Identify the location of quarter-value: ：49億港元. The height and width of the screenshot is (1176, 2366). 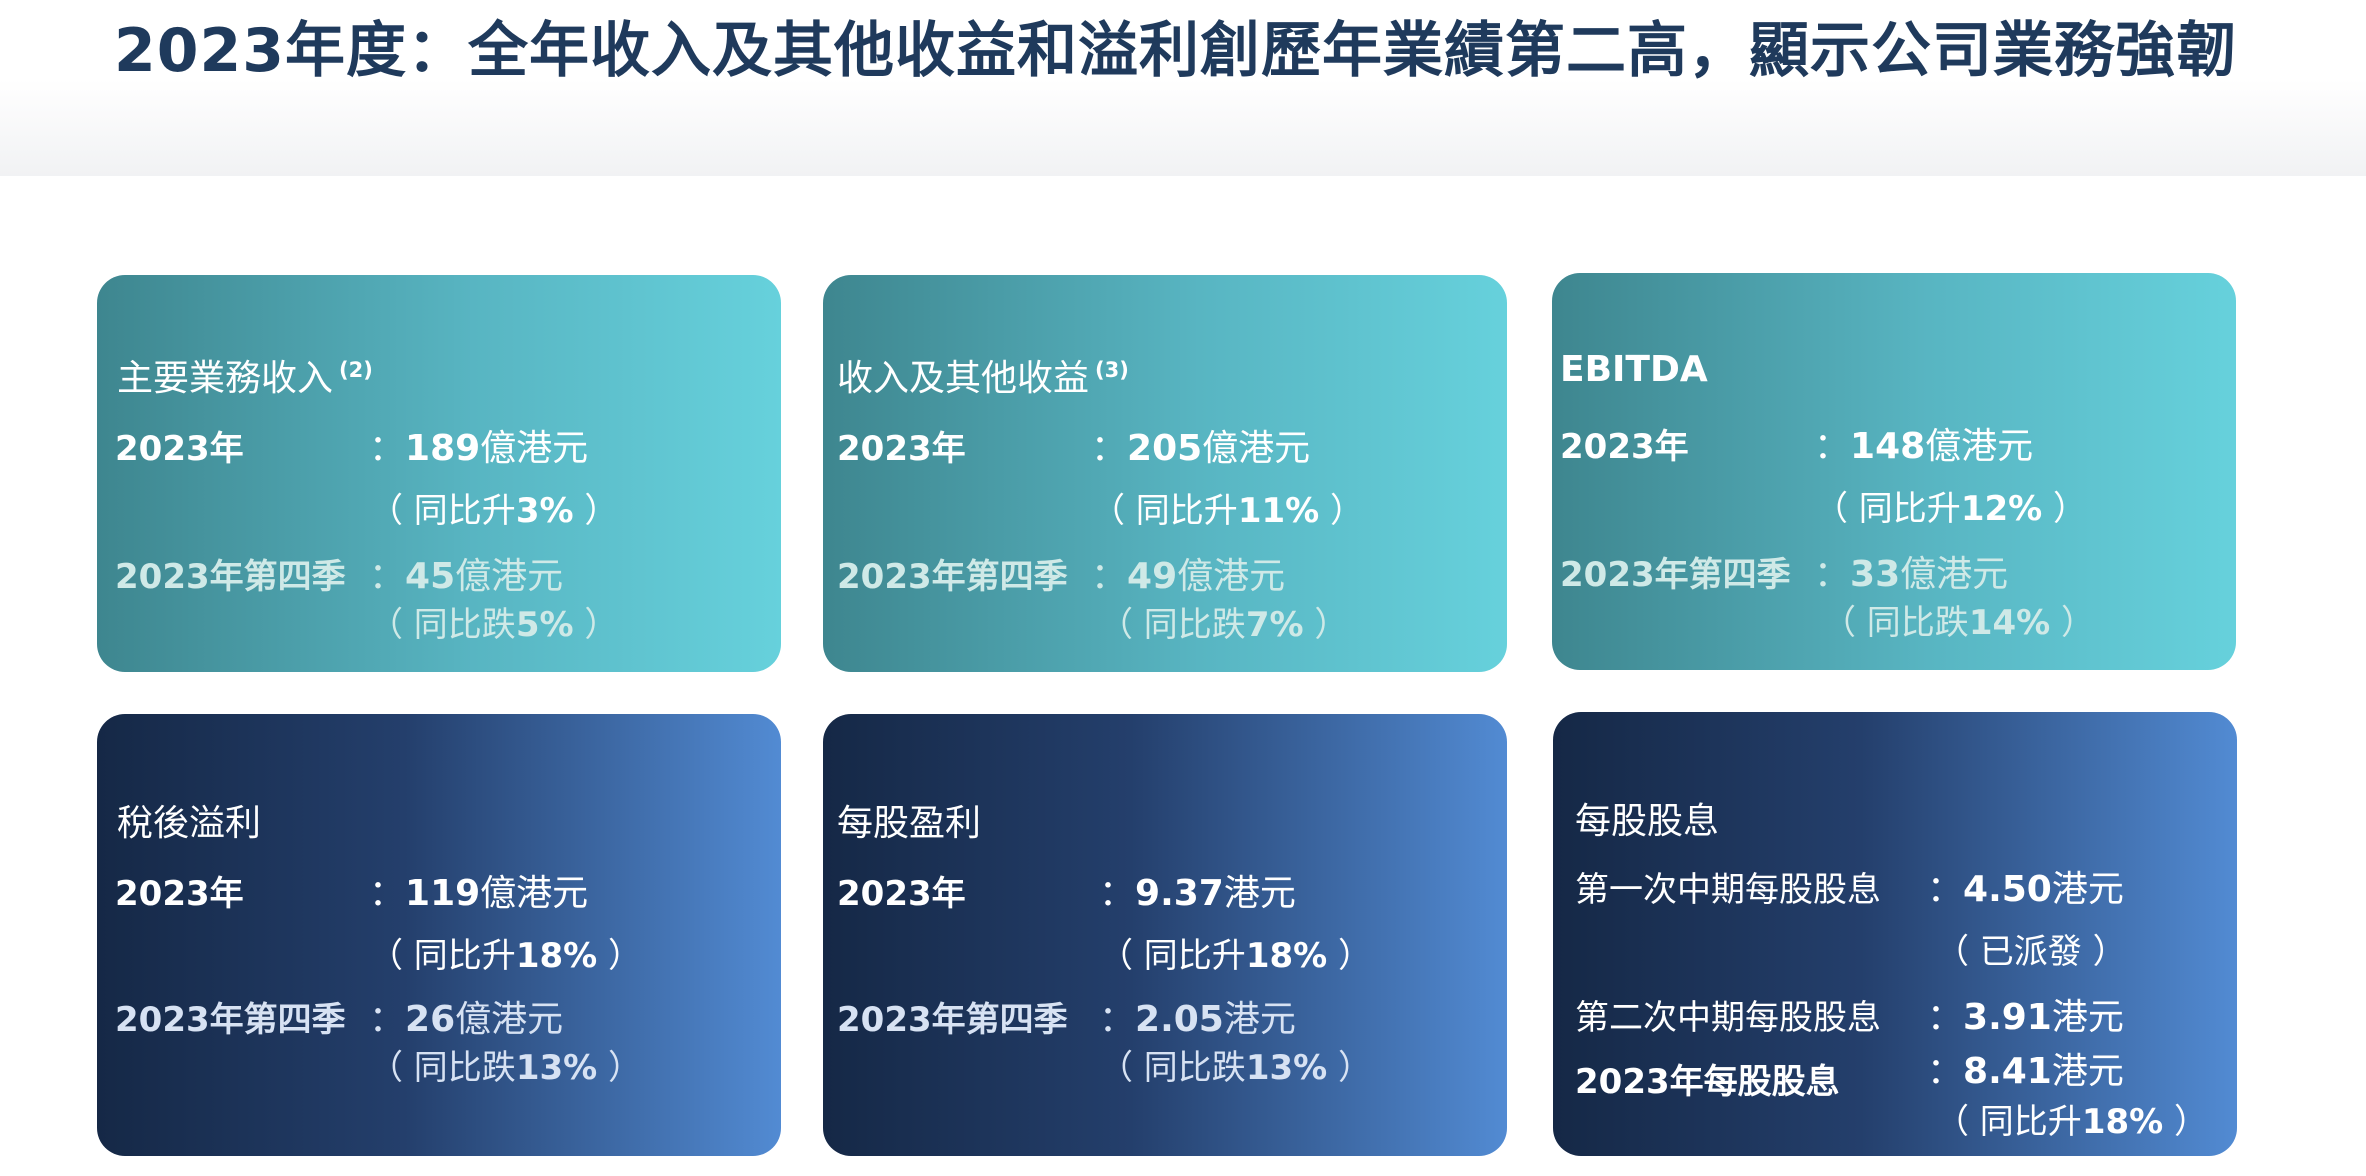
(1188, 576).